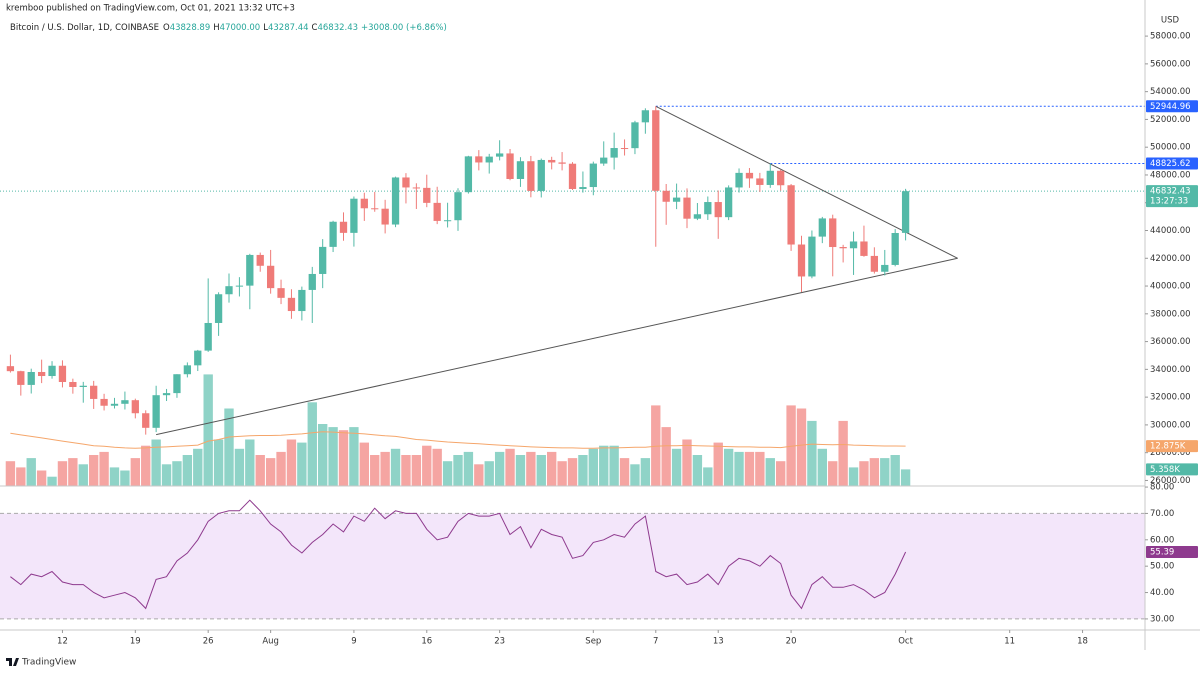 Image resolution: width=1200 pixels, height=674 pixels. What do you see at coordinates (1170, 164) in the screenshot?
I see `price-line-label: 48825.62` at bounding box center [1170, 164].